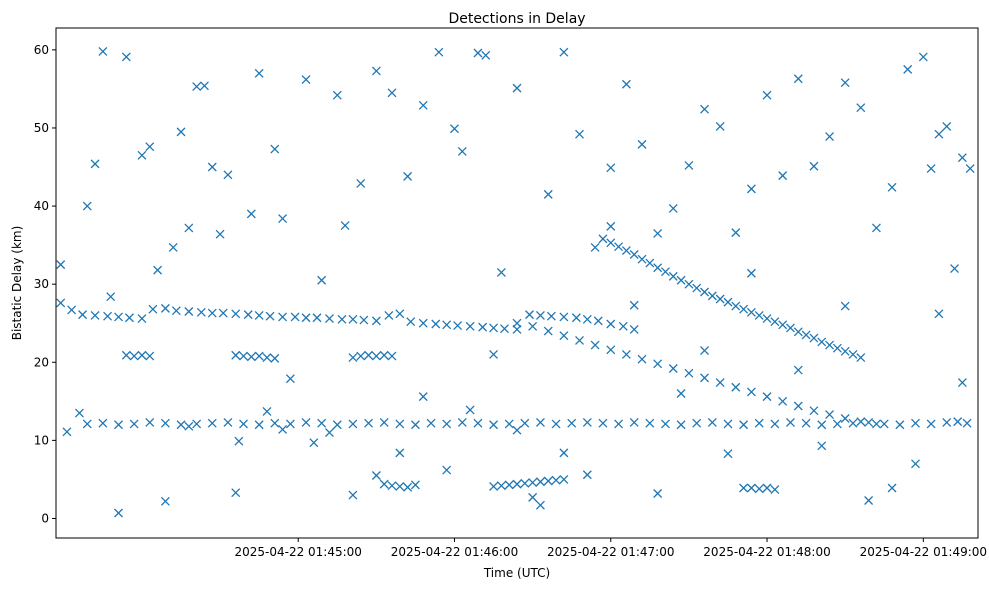 The width and height of the screenshot is (989, 590). I want to click on chart-title: Detections in Delay, so click(516, 19).